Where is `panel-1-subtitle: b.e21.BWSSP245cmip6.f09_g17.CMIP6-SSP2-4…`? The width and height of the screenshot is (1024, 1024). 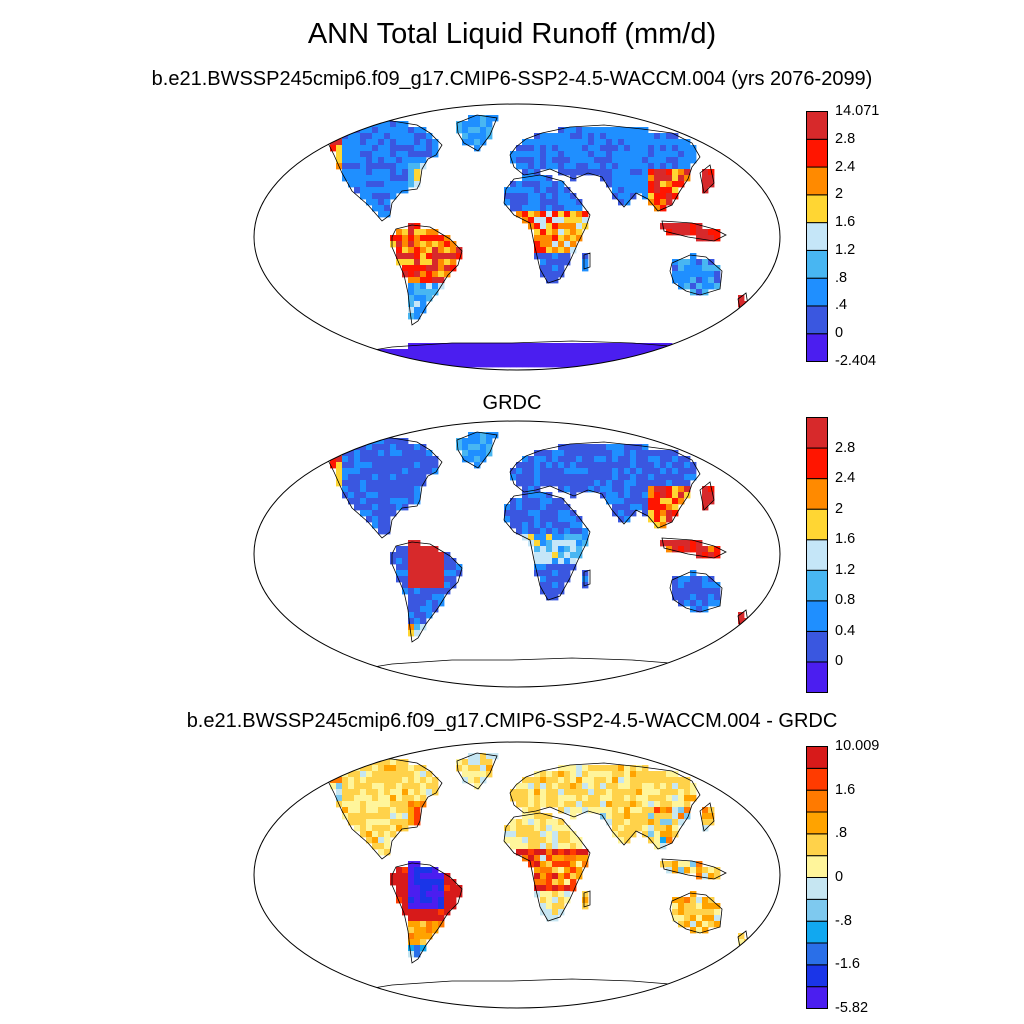
panel-1-subtitle: b.e21.BWSSP245cmip6.f09_g17.CMIP6-SSP2-4… is located at coordinates (512, 79).